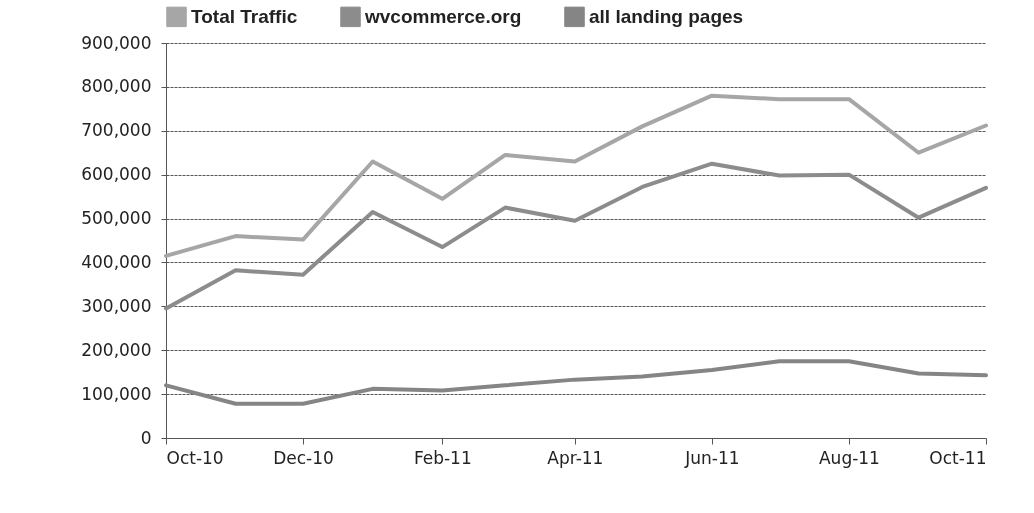 The image size is (1034, 513). I want to click on y-tick-label: 300,000, so click(116, 305).